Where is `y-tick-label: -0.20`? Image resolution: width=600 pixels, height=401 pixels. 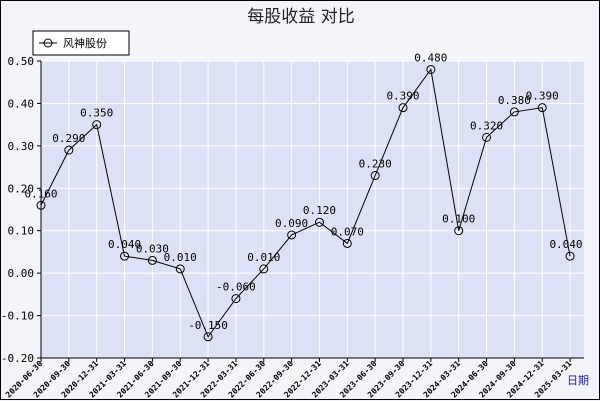 y-tick-label: -0.20 is located at coordinates (17, 358).